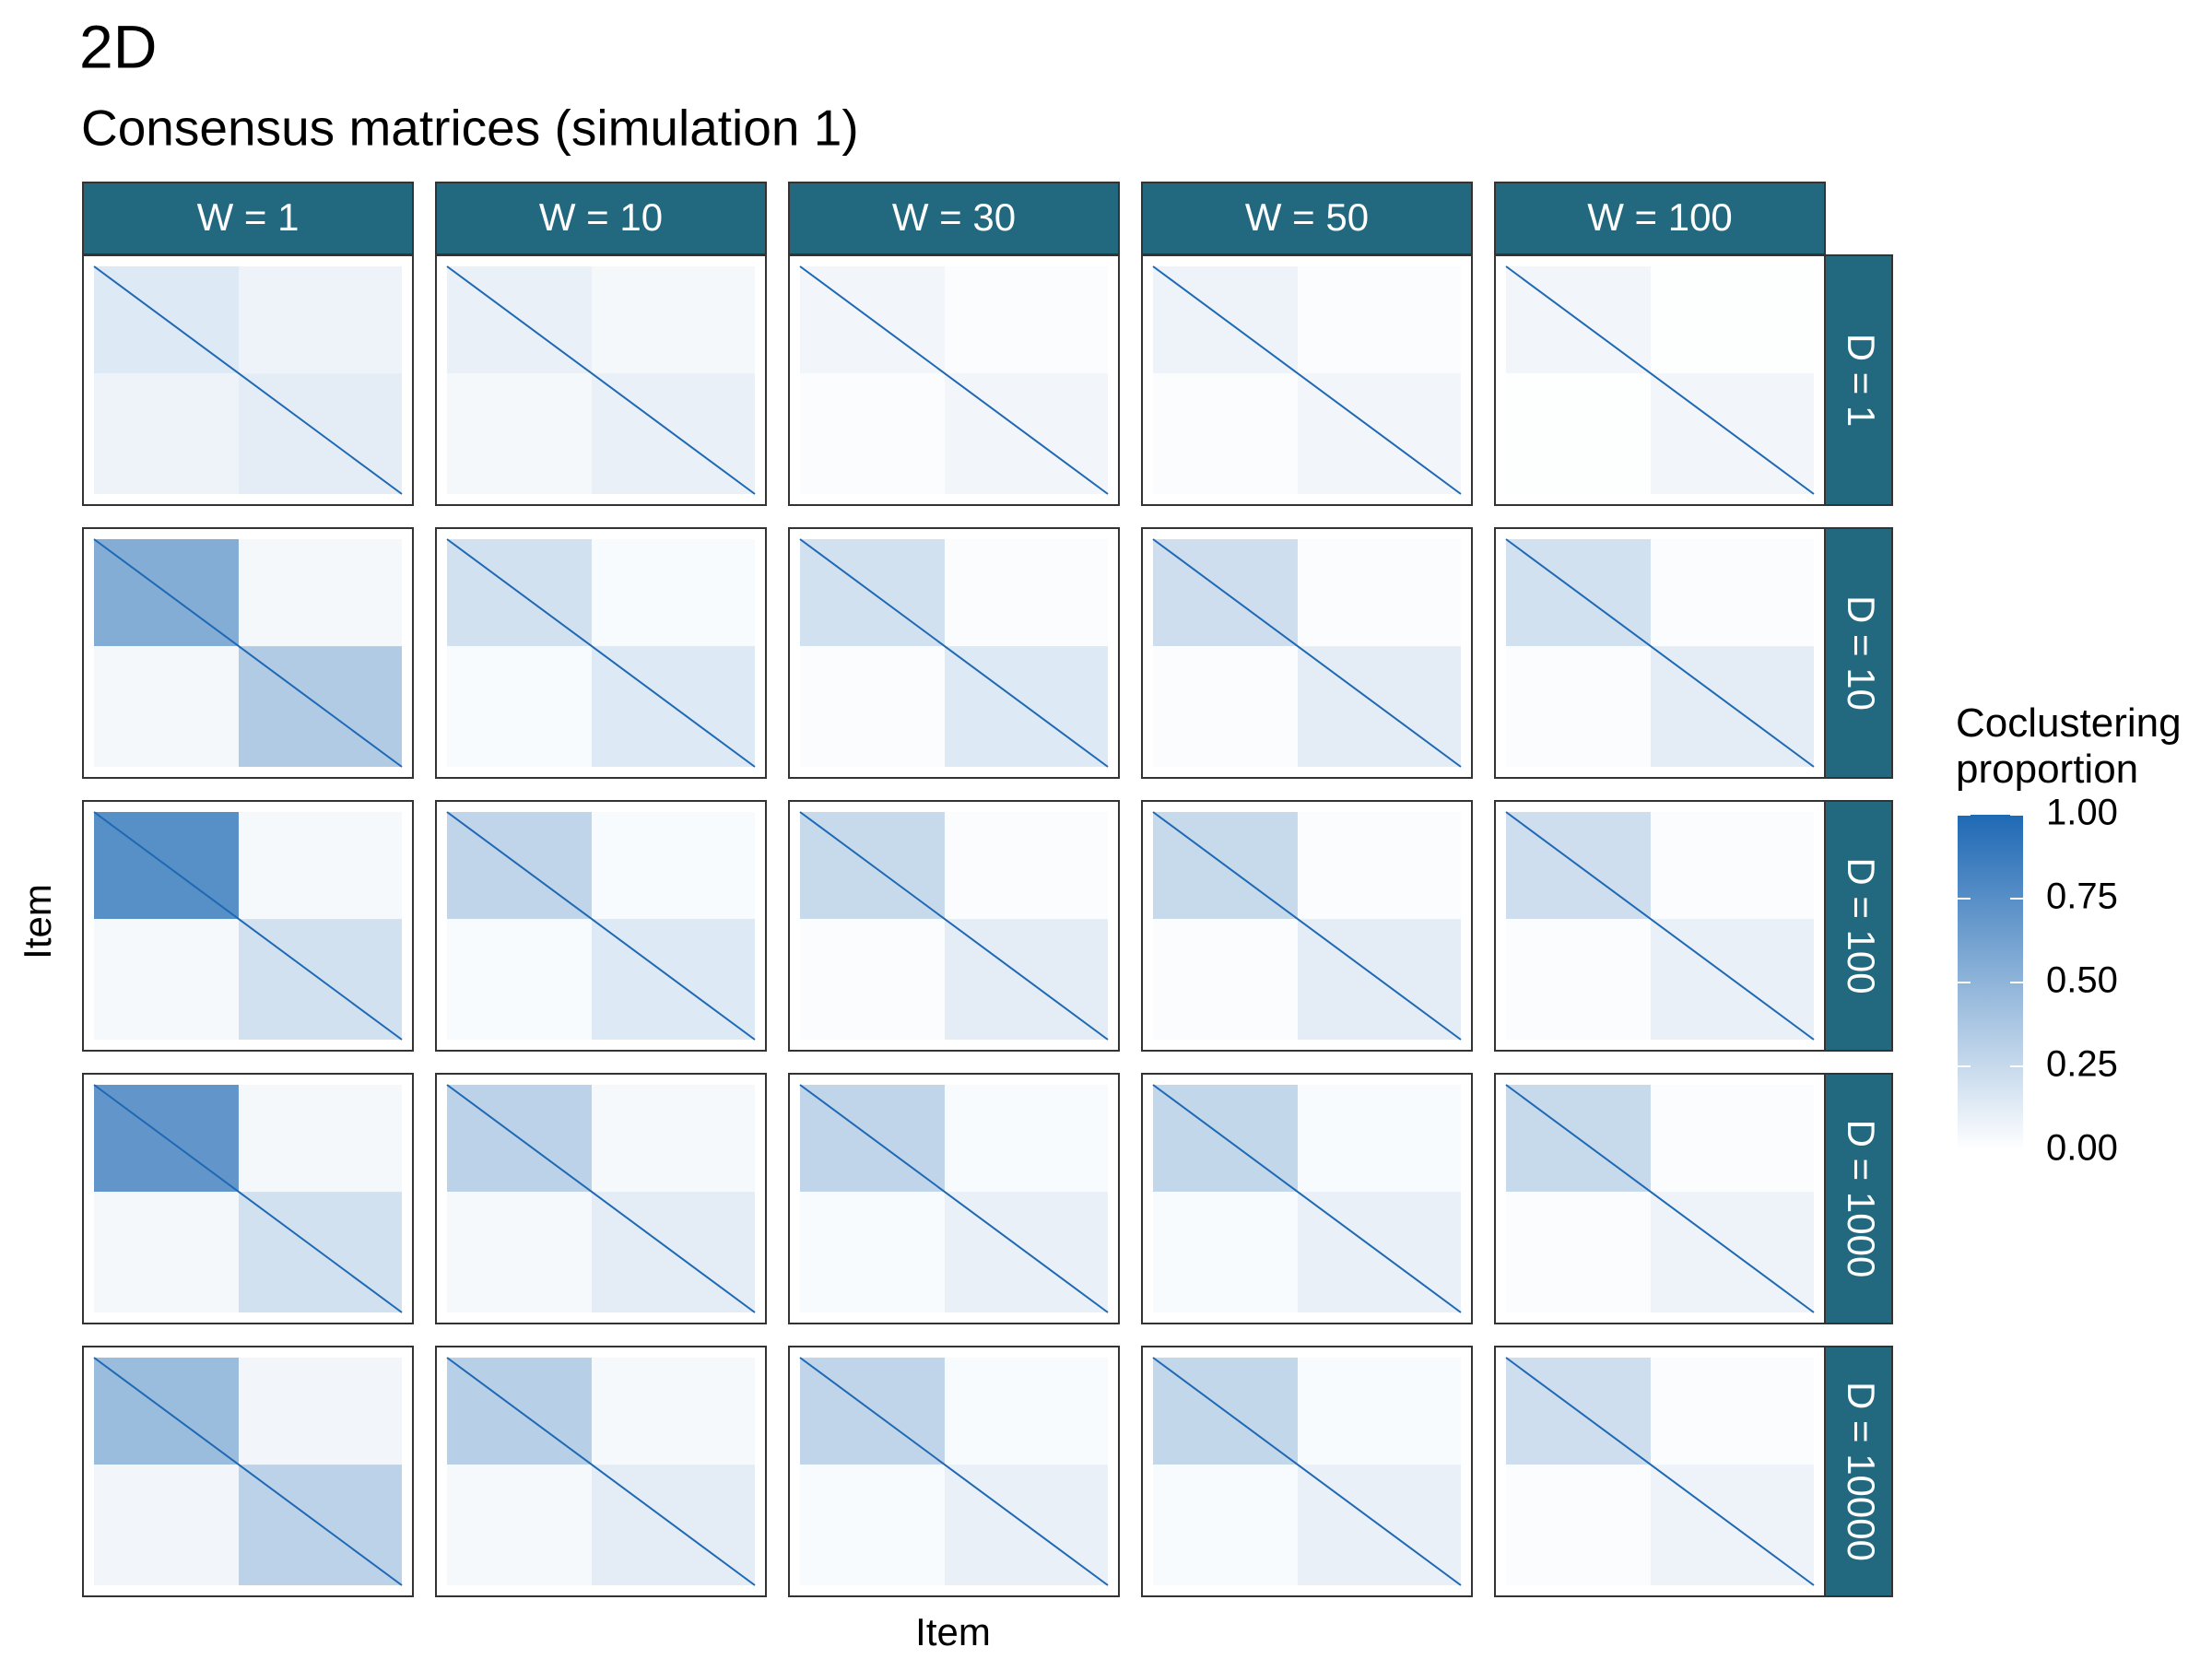 This screenshot has height=1659, width=2212. I want to click on chart-title: 2D, so click(118, 46).